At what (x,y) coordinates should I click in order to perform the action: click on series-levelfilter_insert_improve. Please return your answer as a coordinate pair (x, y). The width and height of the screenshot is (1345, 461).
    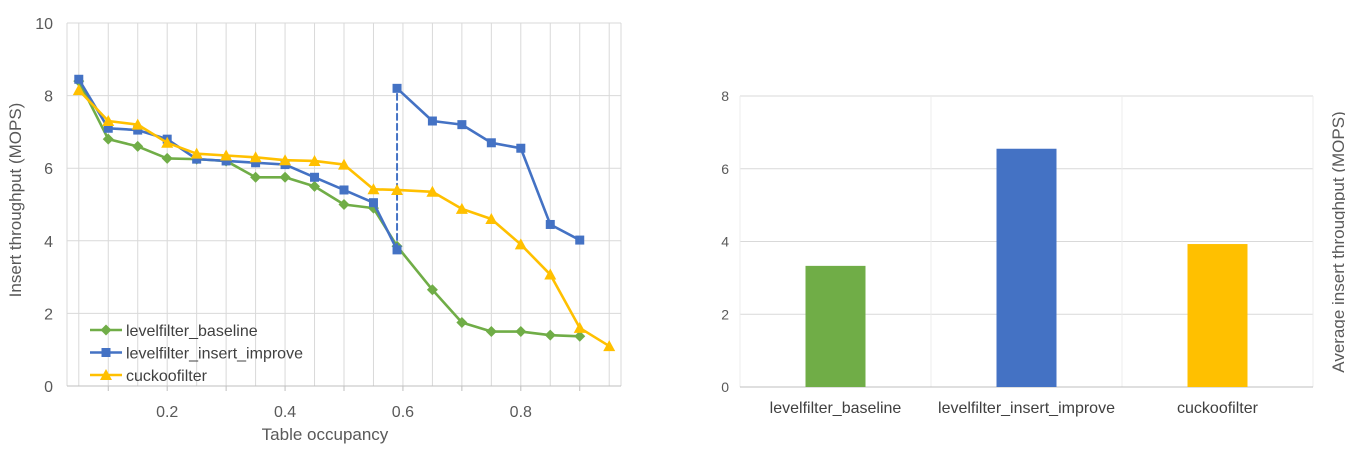
    Looking at the image, I should click on (329, 164).